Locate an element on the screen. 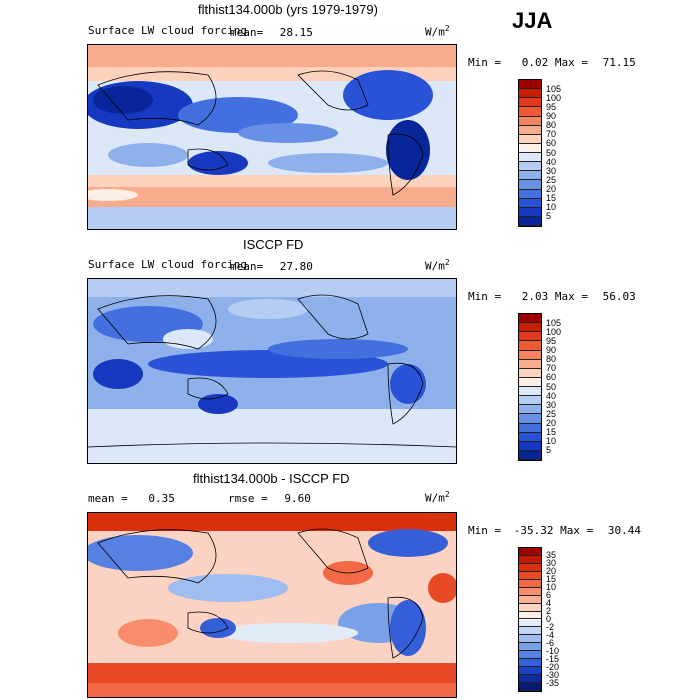 This screenshot has height=700, width=700. colorbar-tick-label: 0 is located at coordinates (549, 619).